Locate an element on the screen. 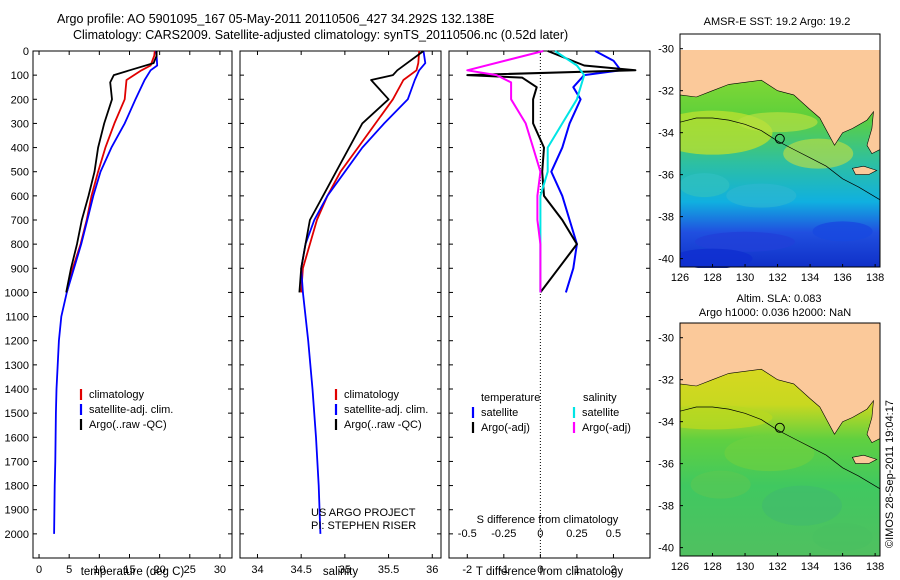 The height and width of the screenshot is (580, 900). top-axis-label: S difference from climatology is located at coordinates (548, 520).